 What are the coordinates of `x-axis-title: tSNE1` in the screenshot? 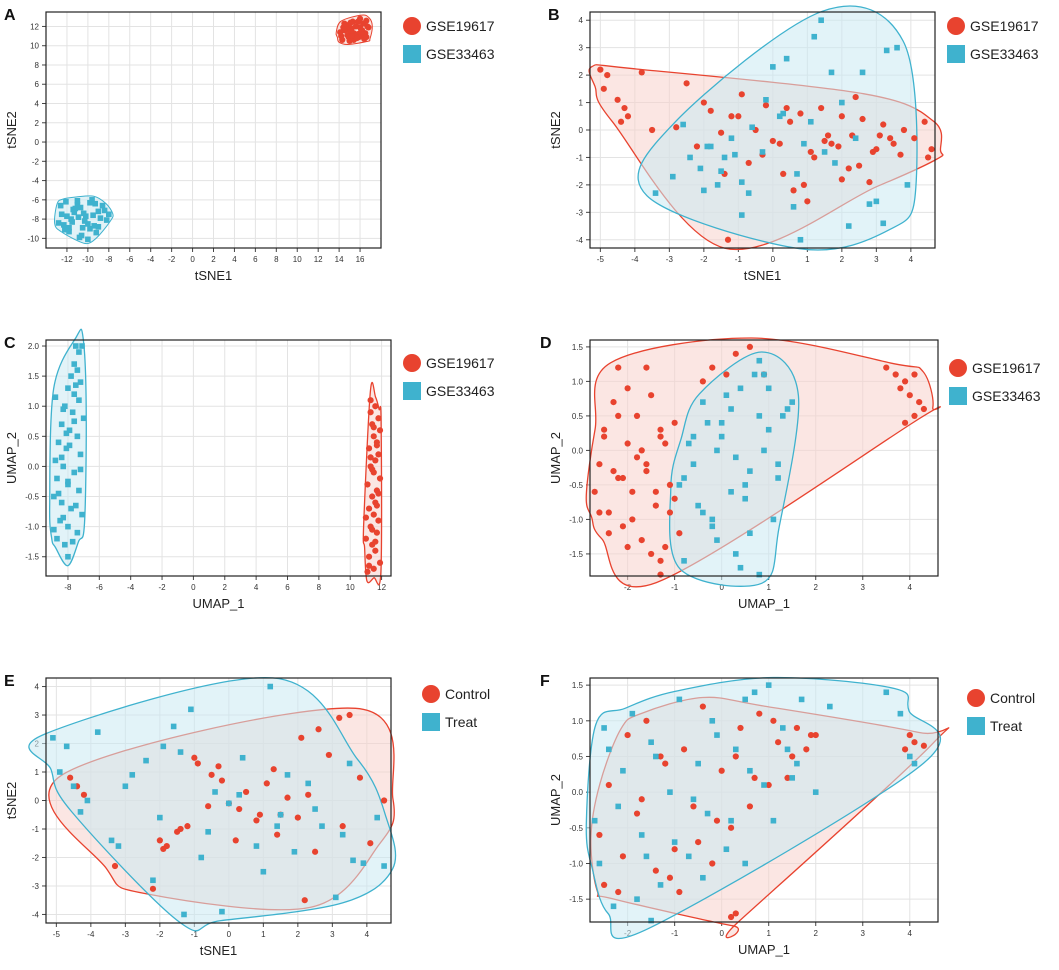 It's located at (219, 950).